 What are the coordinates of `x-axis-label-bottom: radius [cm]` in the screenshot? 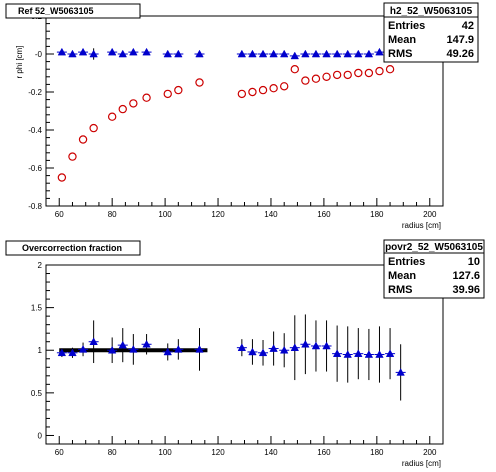 It's located at (421, 463).